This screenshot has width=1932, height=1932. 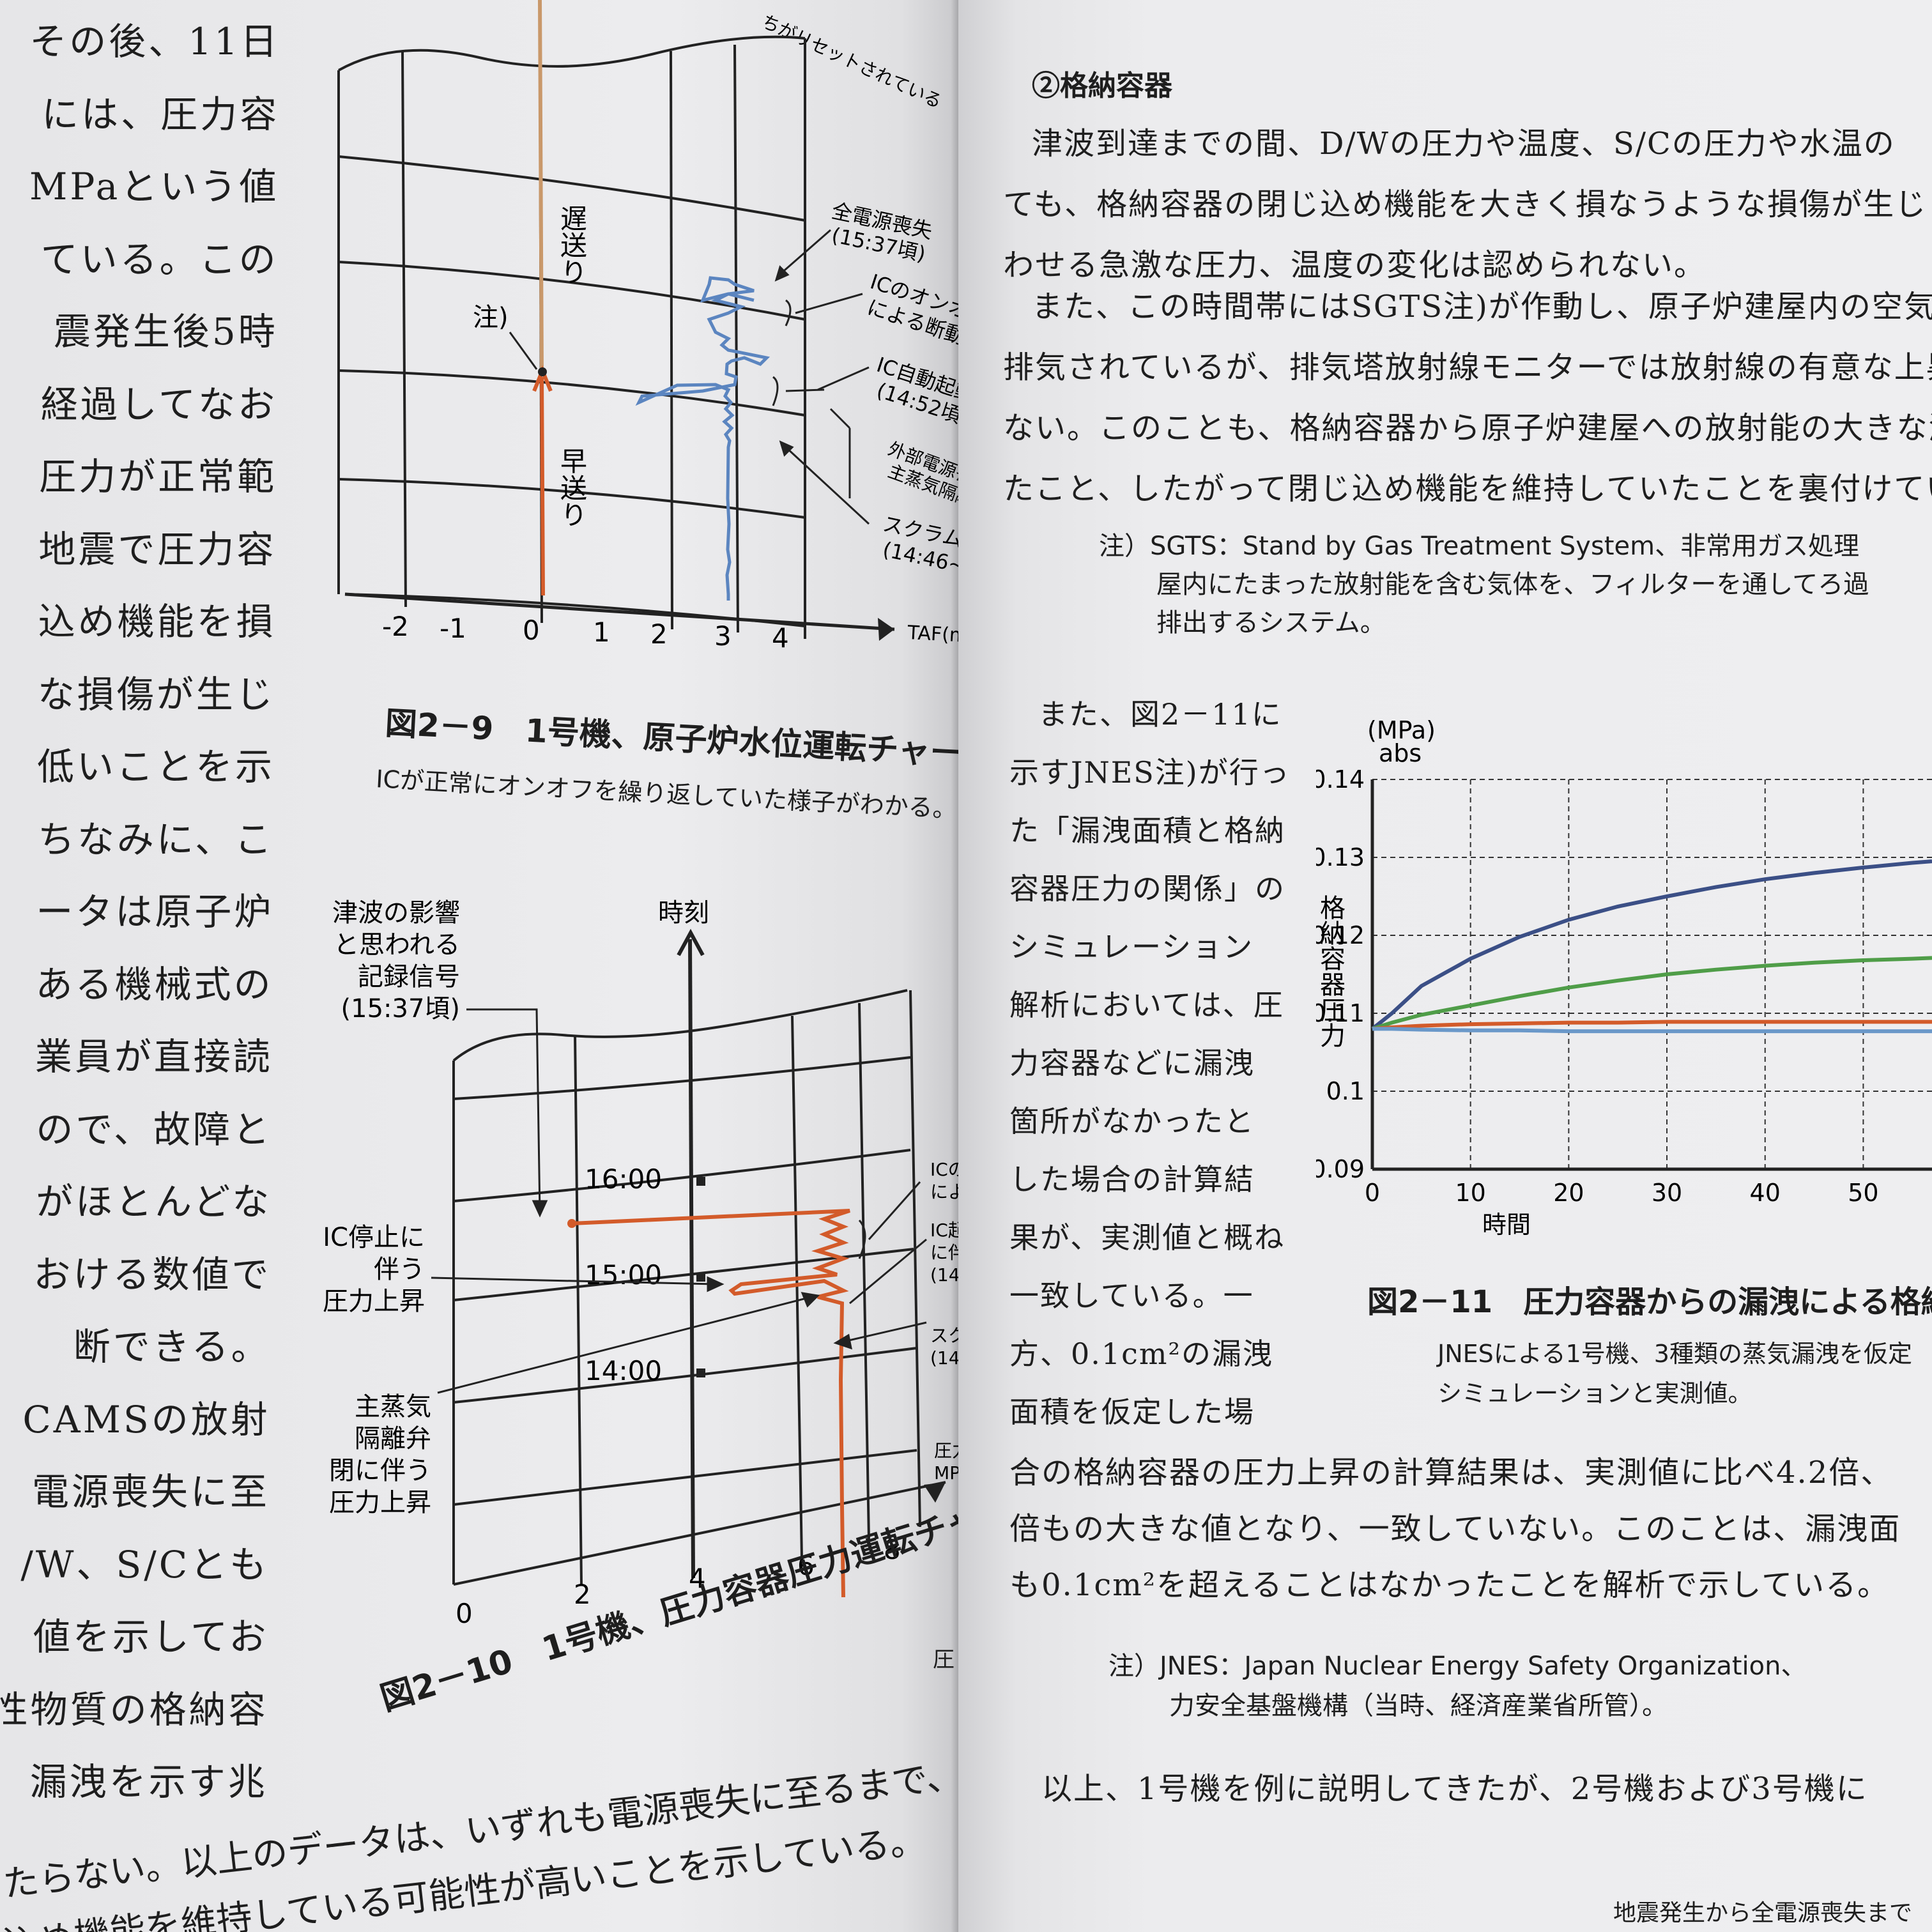 What do you see at coordinates (154, 1129) in the screenshot?
I see `left-column-line: ので、故障と` at bounding box center [154, 1129].